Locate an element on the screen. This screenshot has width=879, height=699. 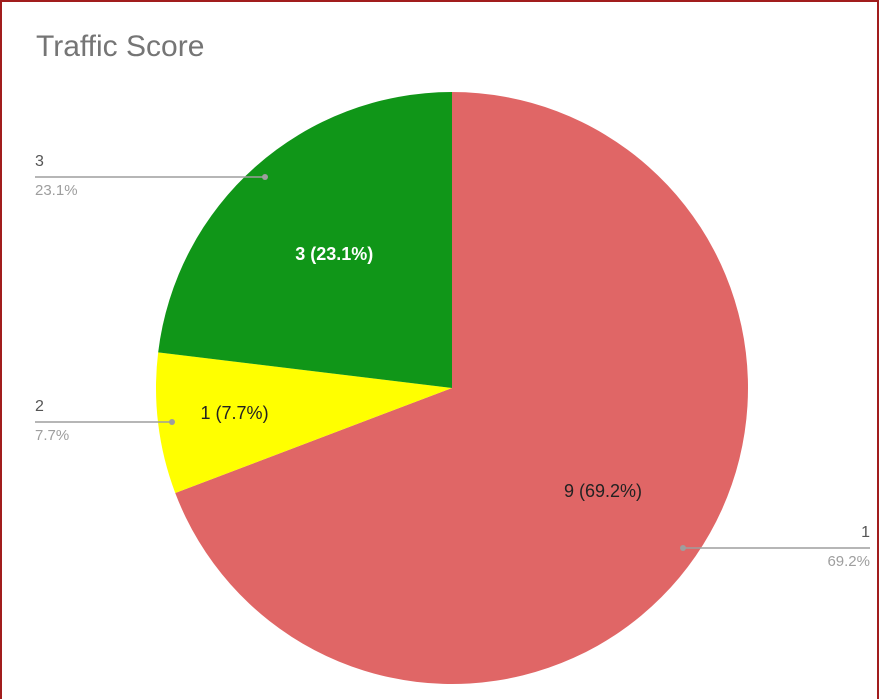
slice-label: 1 (7.7%) is located at coordinates (235, 413).